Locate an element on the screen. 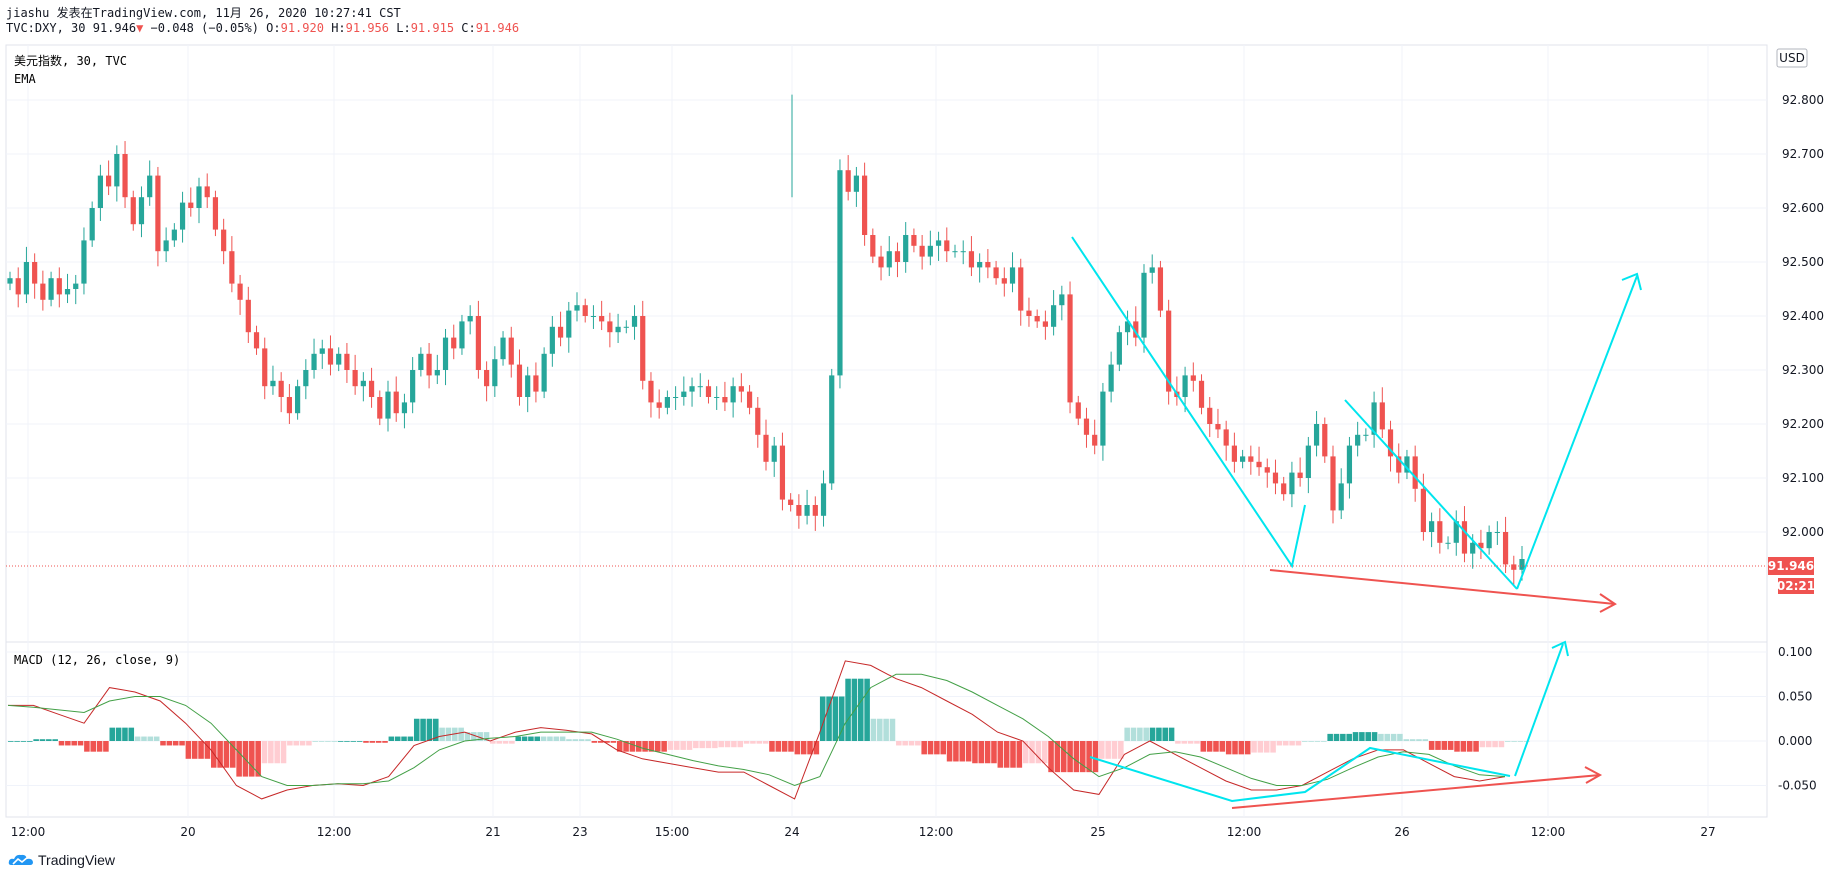 The image size is (1828, 883). macd-legend: MACD (12, 26, close, 9) is located at coordinates (97, 660).